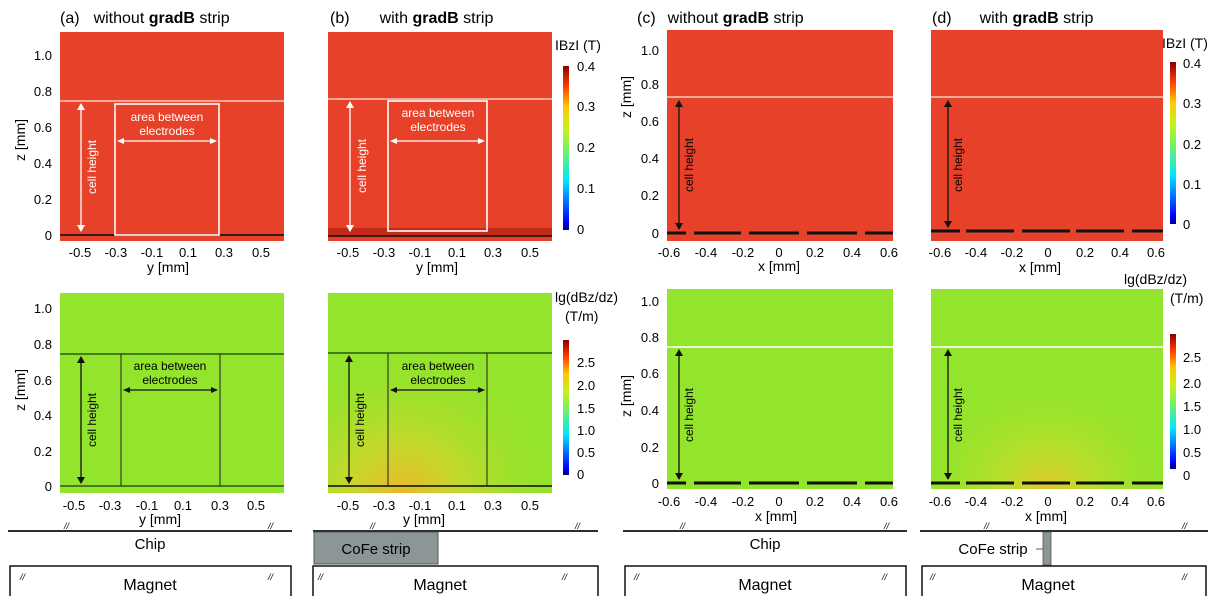 The width and height of the screenshot is (1229, 596). I want to click on field-map-b, so click(440, 136).